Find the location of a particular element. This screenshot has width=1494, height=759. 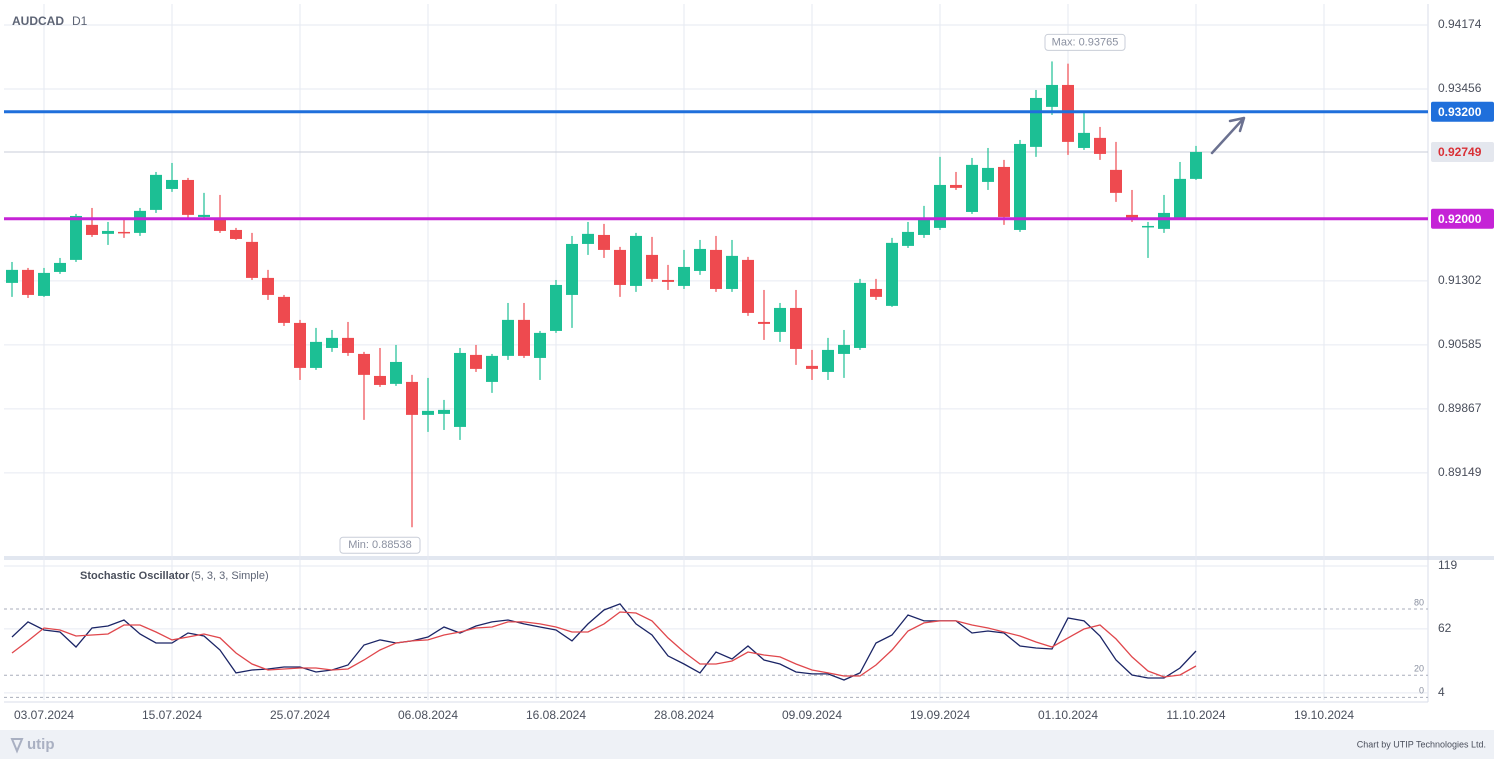

x-tick-label: 15.07.2024 is located at coordinates (172, 715).